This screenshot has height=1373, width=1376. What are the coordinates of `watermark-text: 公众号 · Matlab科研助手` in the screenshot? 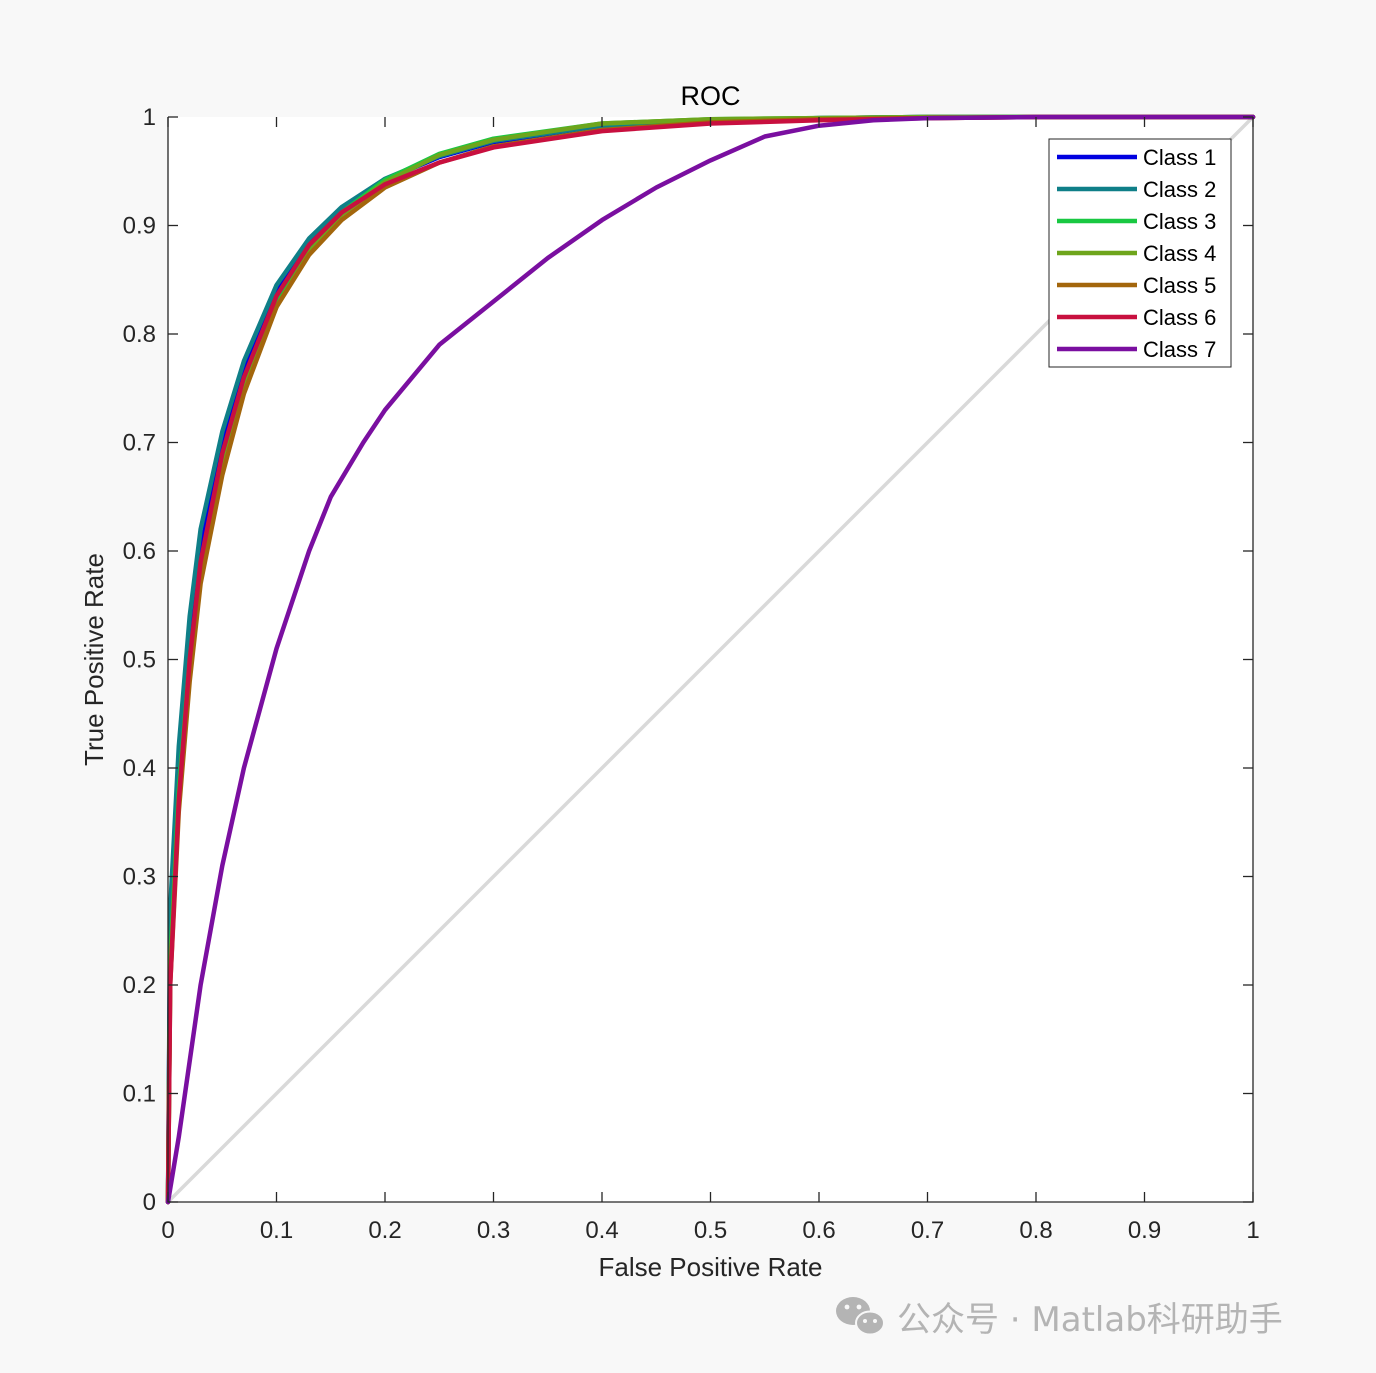 It's located at (1090, 1320).